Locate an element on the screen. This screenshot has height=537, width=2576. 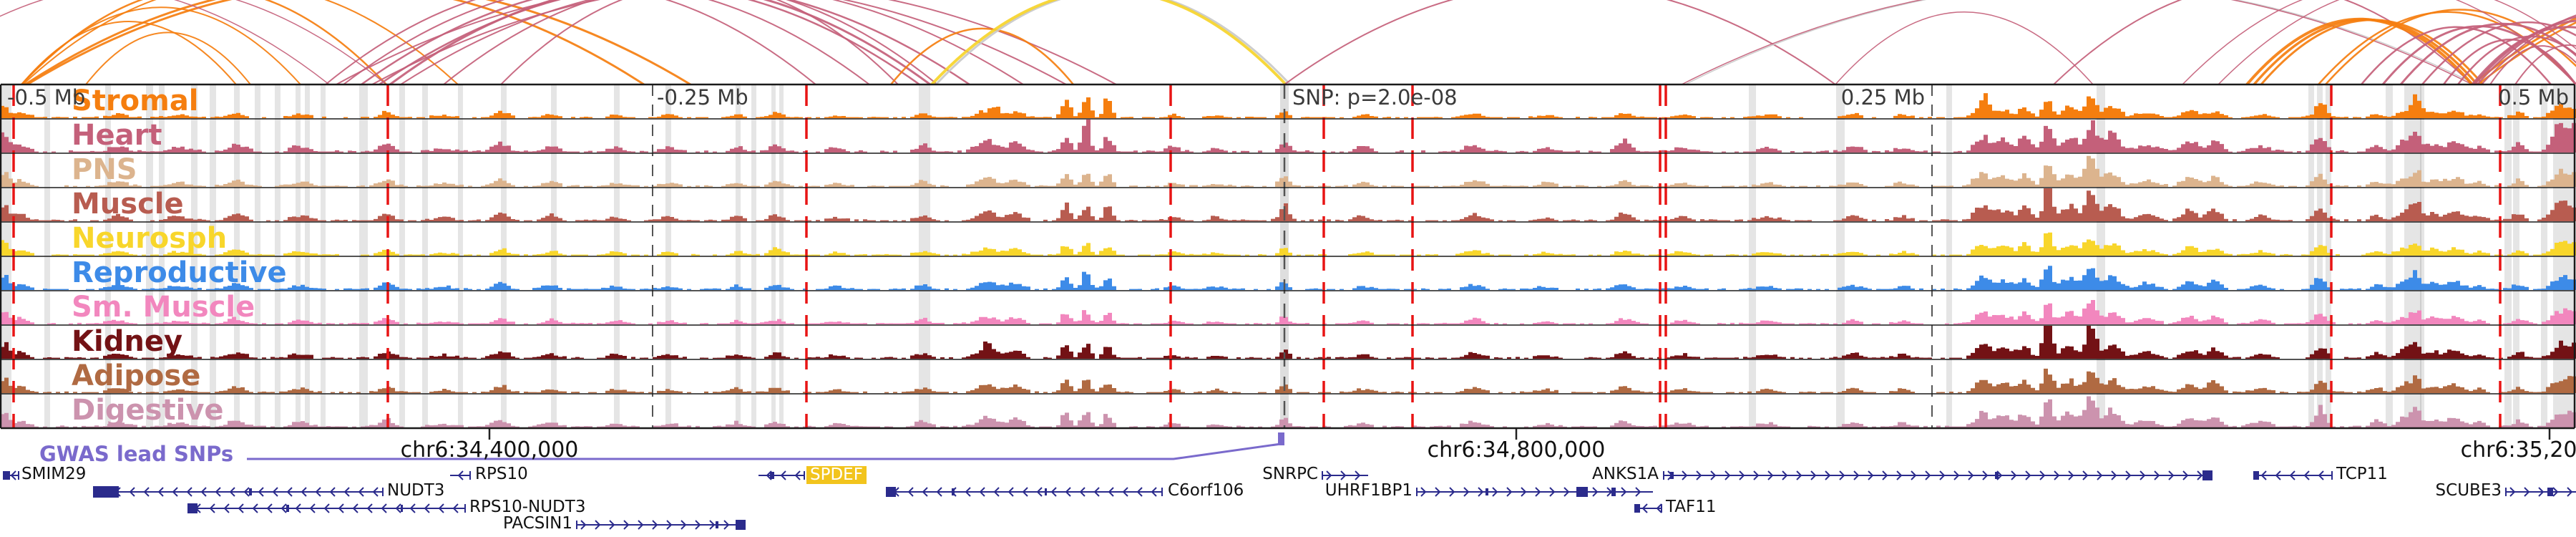
track-label-adipose: Adipose is located at coordinates (136, 375).